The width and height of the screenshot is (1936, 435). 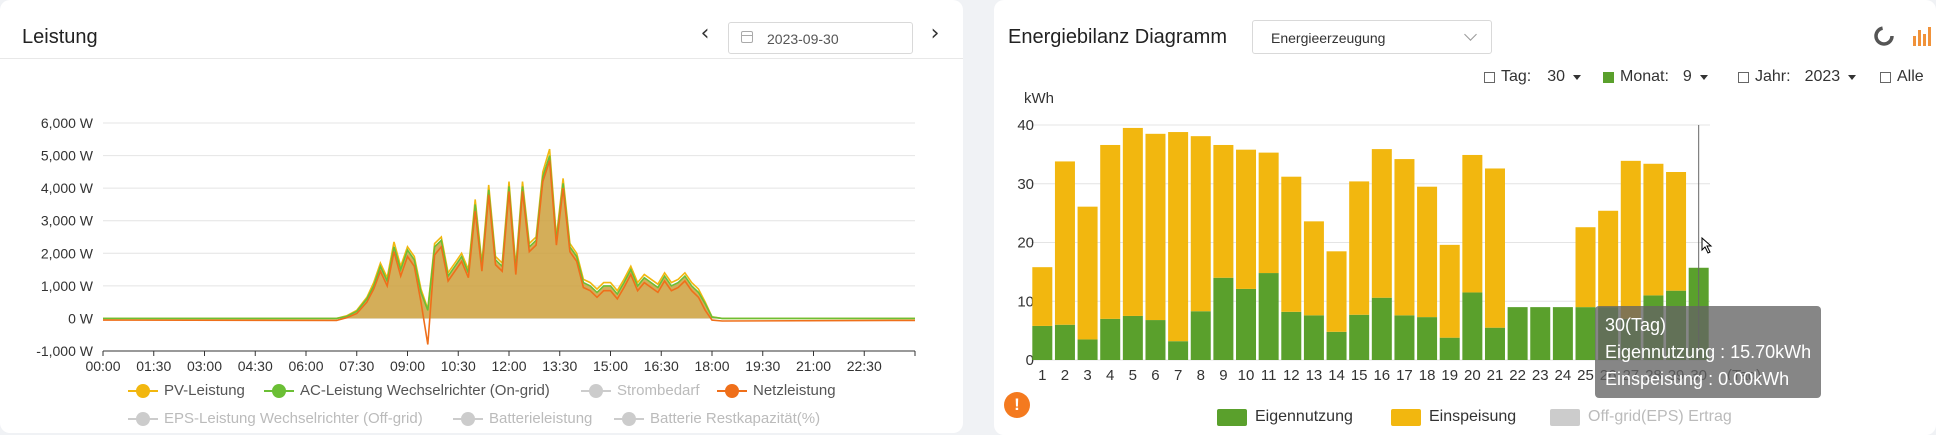 I want to click on selector-jahr: Jahr: 2023, so click(x=1797, y=77).